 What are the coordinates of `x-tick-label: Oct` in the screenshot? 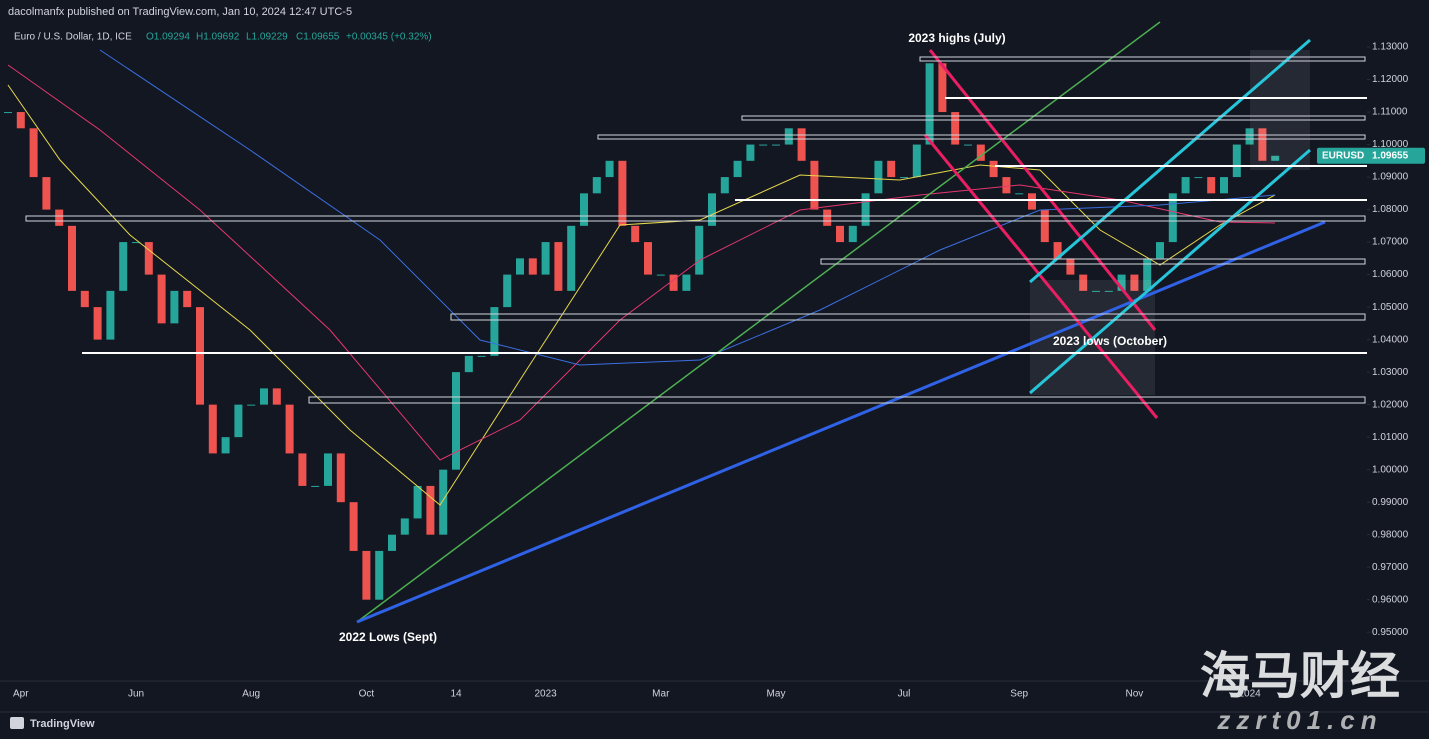 It's located at (367, 694).